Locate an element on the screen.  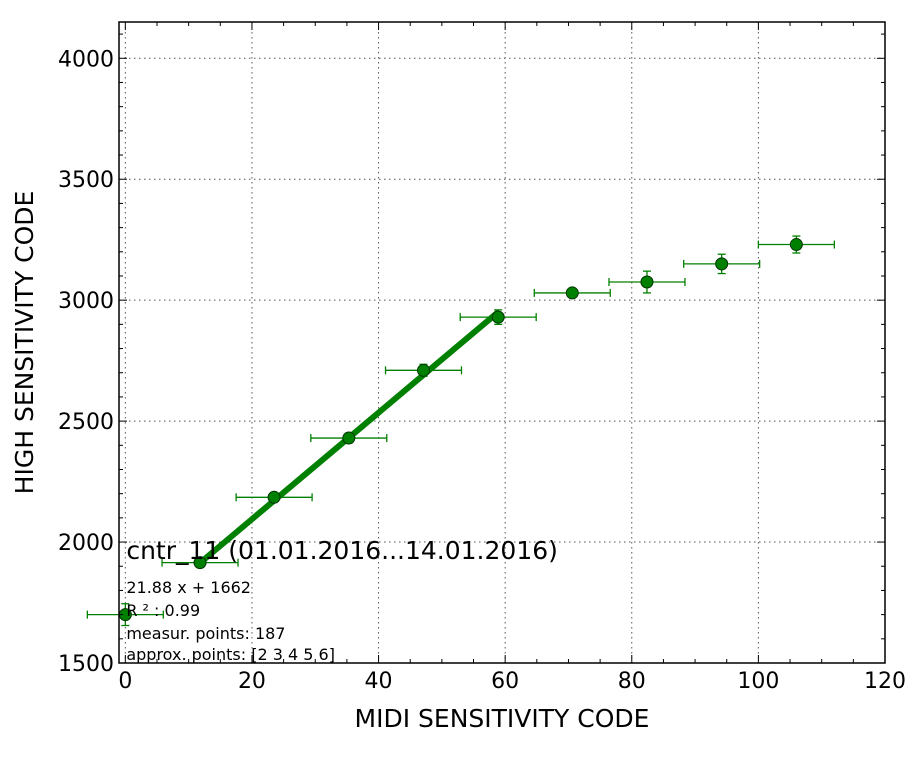
x-tick-label: 0 is located at coordinates (125, 681).